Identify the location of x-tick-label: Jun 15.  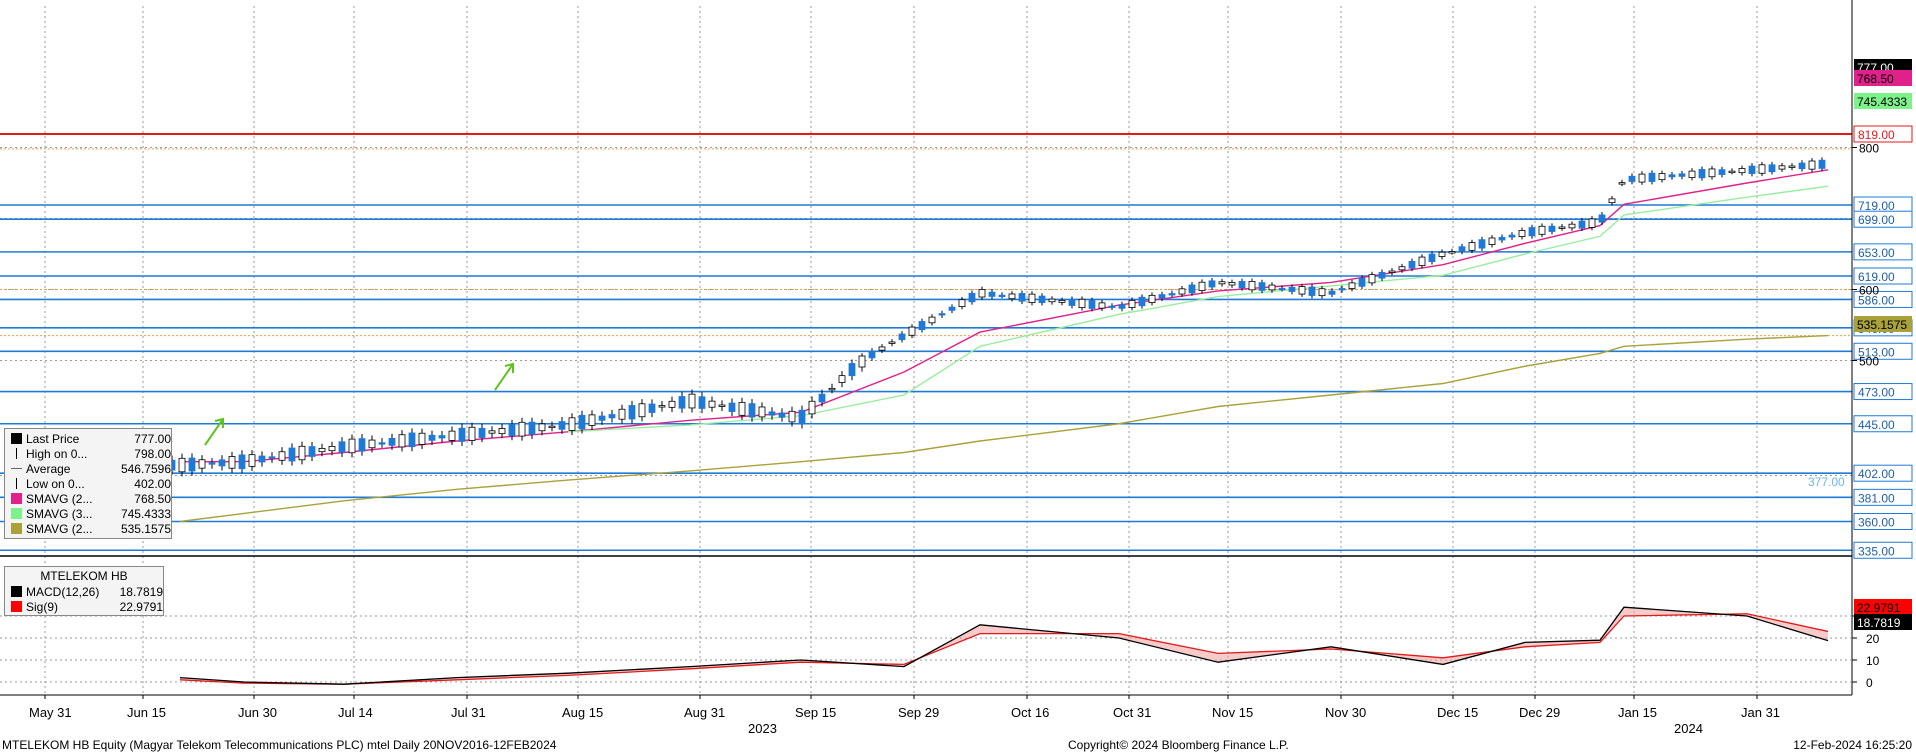
(146, 712).